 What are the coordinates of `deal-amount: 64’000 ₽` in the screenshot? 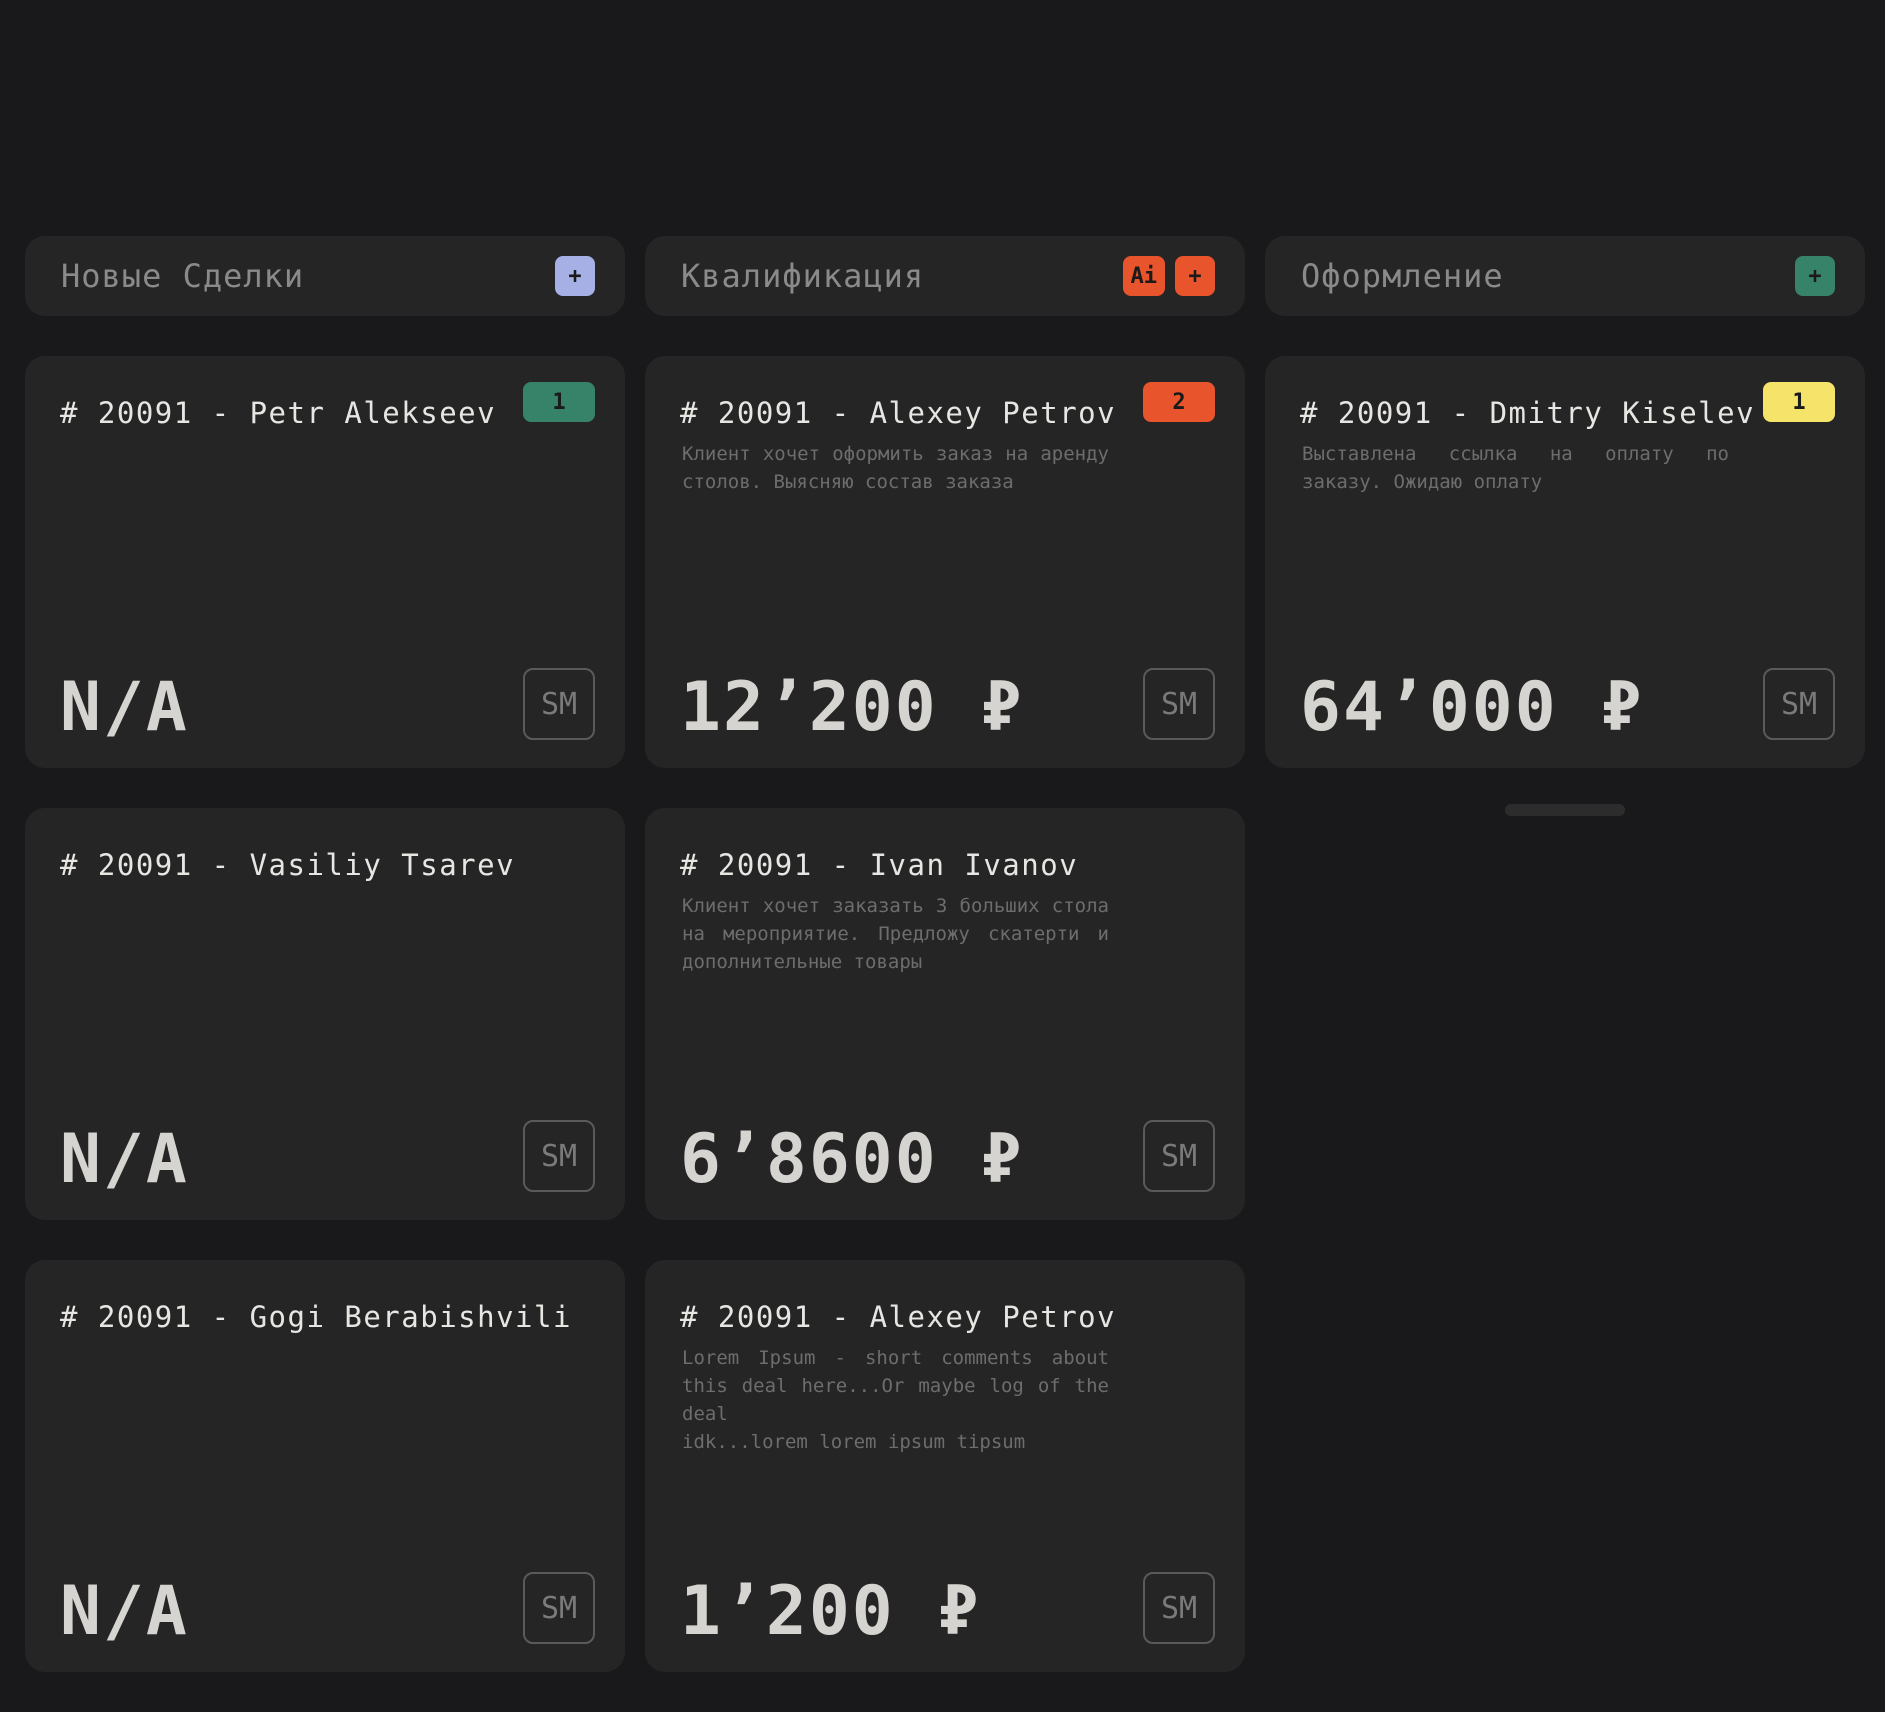 It's located at (1472, 707).